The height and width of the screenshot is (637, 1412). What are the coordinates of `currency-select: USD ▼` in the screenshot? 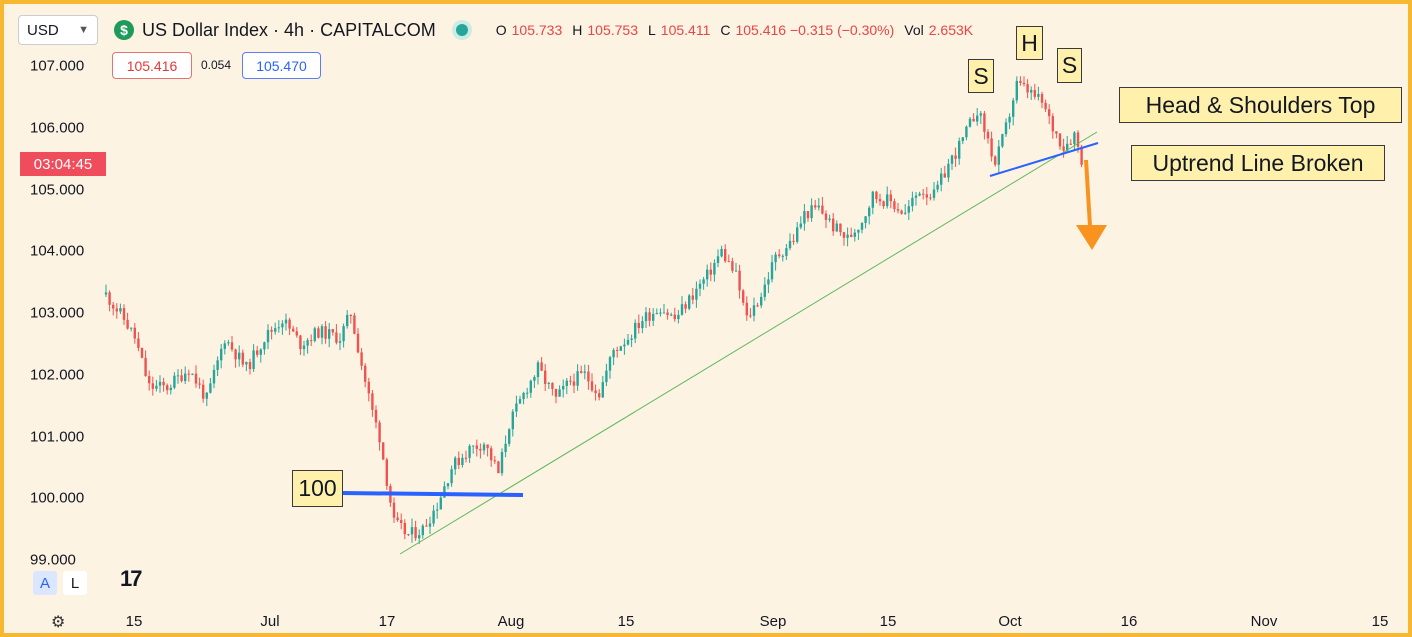 It's located at (58, 30).